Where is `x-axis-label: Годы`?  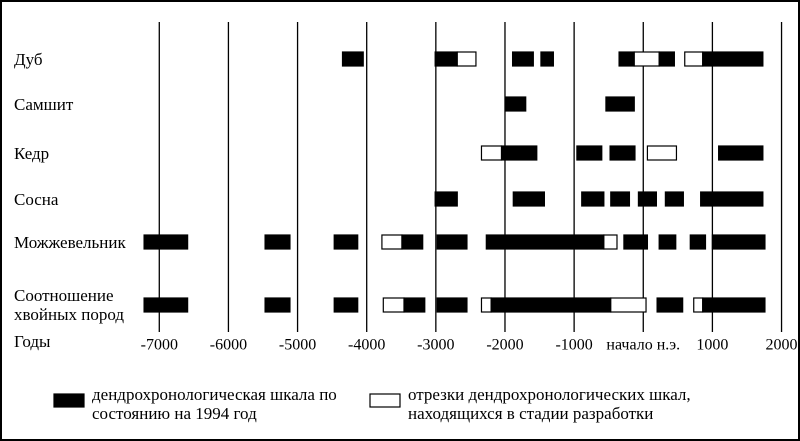
x-axis-label: Годы is located at coordinates (32, 341).